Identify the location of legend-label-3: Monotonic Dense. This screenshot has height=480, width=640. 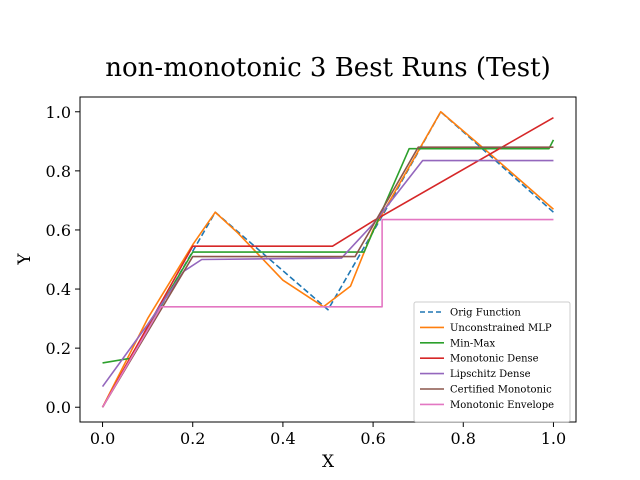
(494, 359).